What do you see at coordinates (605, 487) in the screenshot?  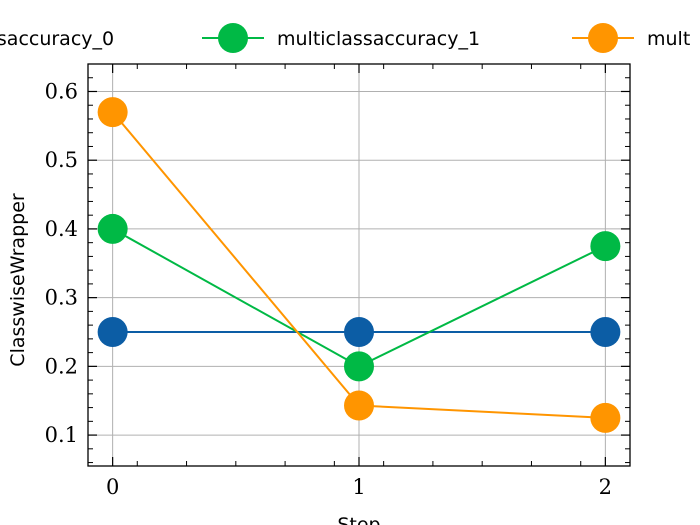 I see `x-tick-label: 2` at bounding box center [605, 487].